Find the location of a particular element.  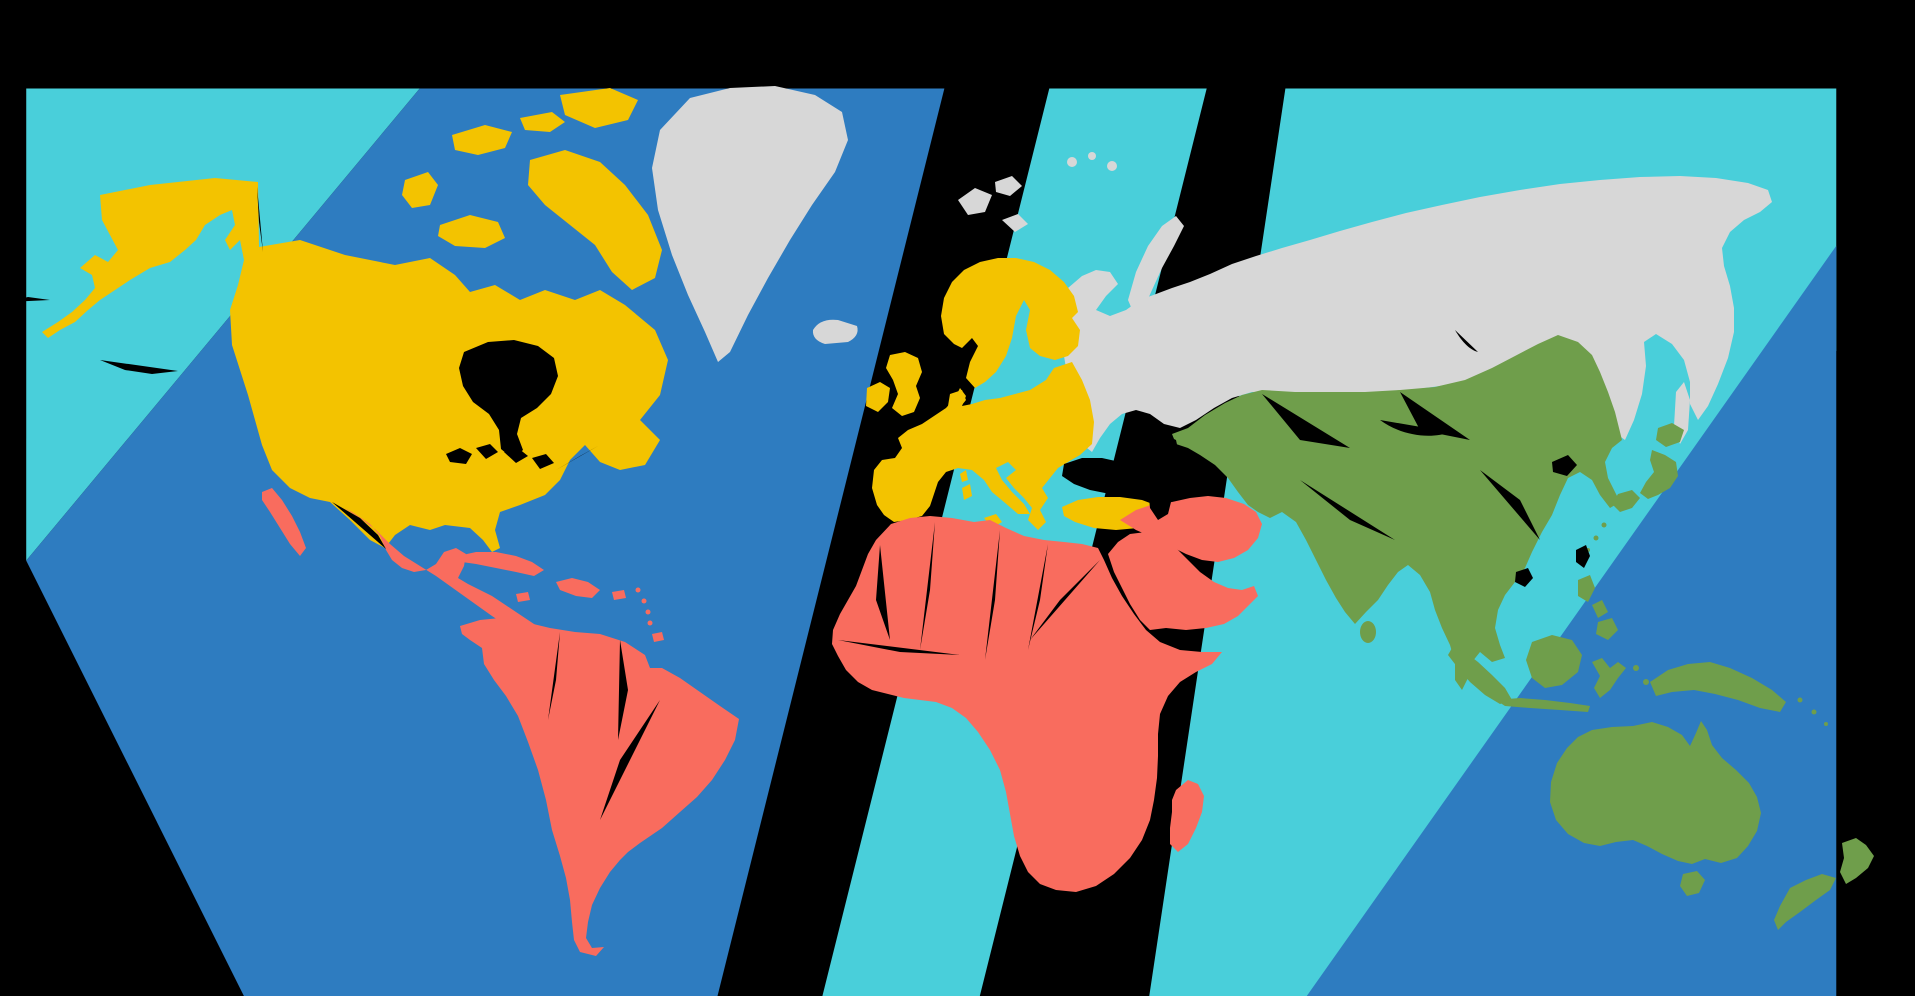

taiwan is located at coordinates (1583, 556).